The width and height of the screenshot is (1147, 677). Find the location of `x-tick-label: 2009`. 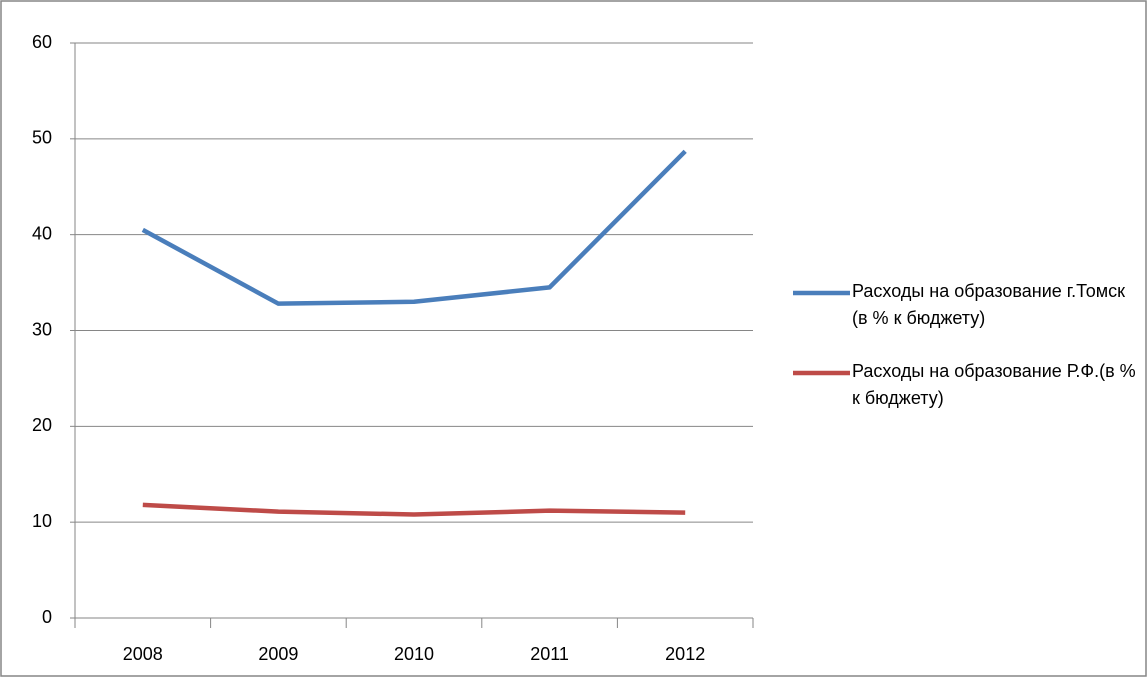

x-tick-label: 2009 is located at coordinates (278, 654).